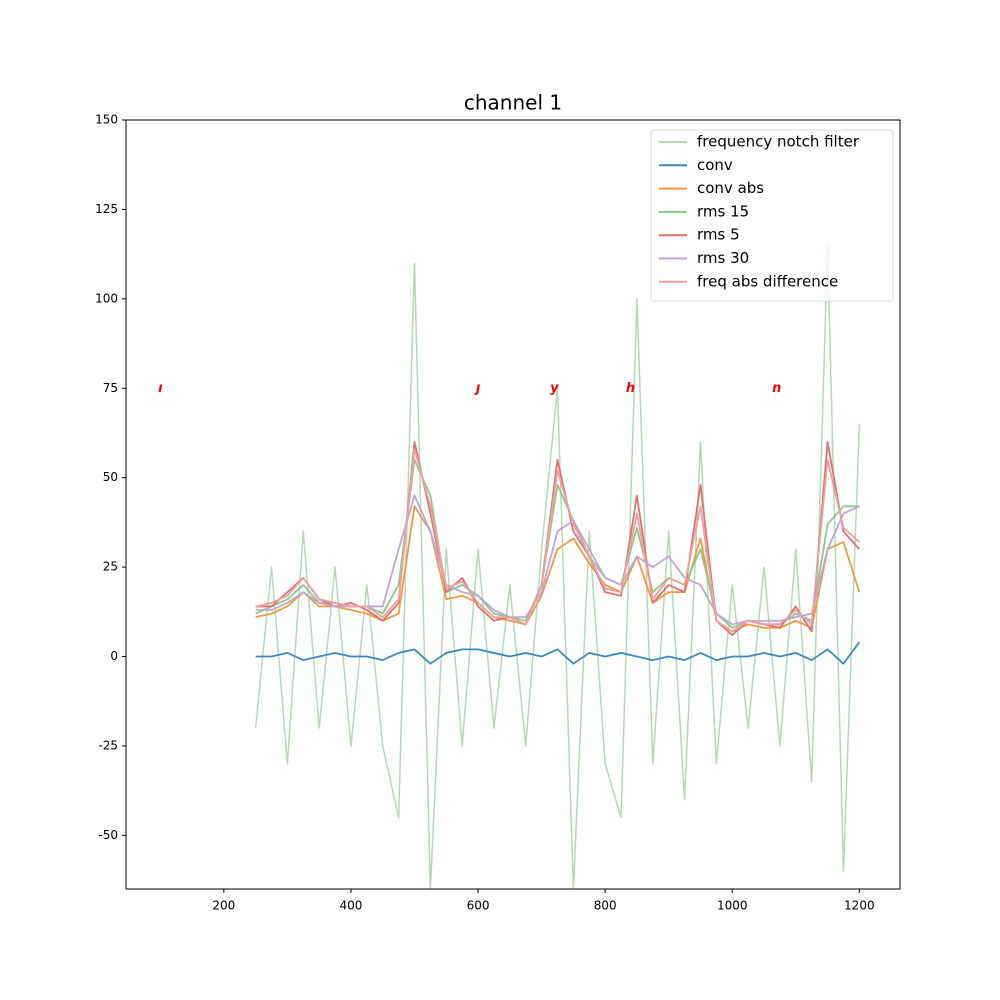 The image size is (1000, 1000). I want to click on annotation: ı, so click(160, 388).